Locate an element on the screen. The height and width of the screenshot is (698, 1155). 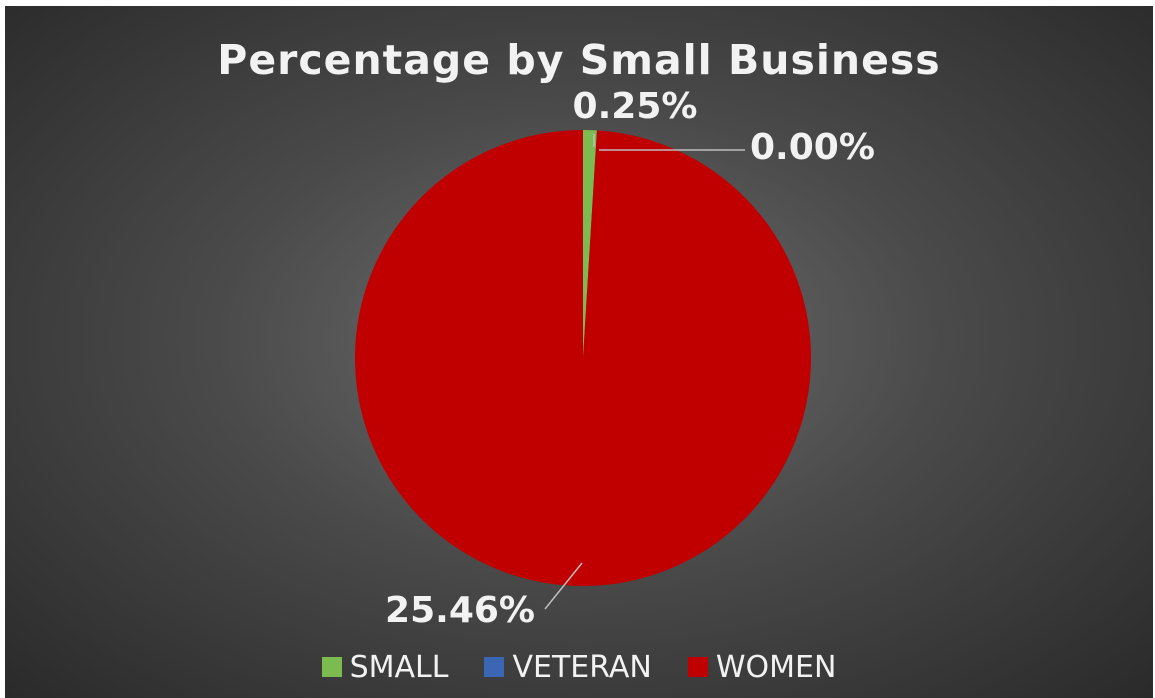
legend-swatch-small is located at coordinates (331, 667).